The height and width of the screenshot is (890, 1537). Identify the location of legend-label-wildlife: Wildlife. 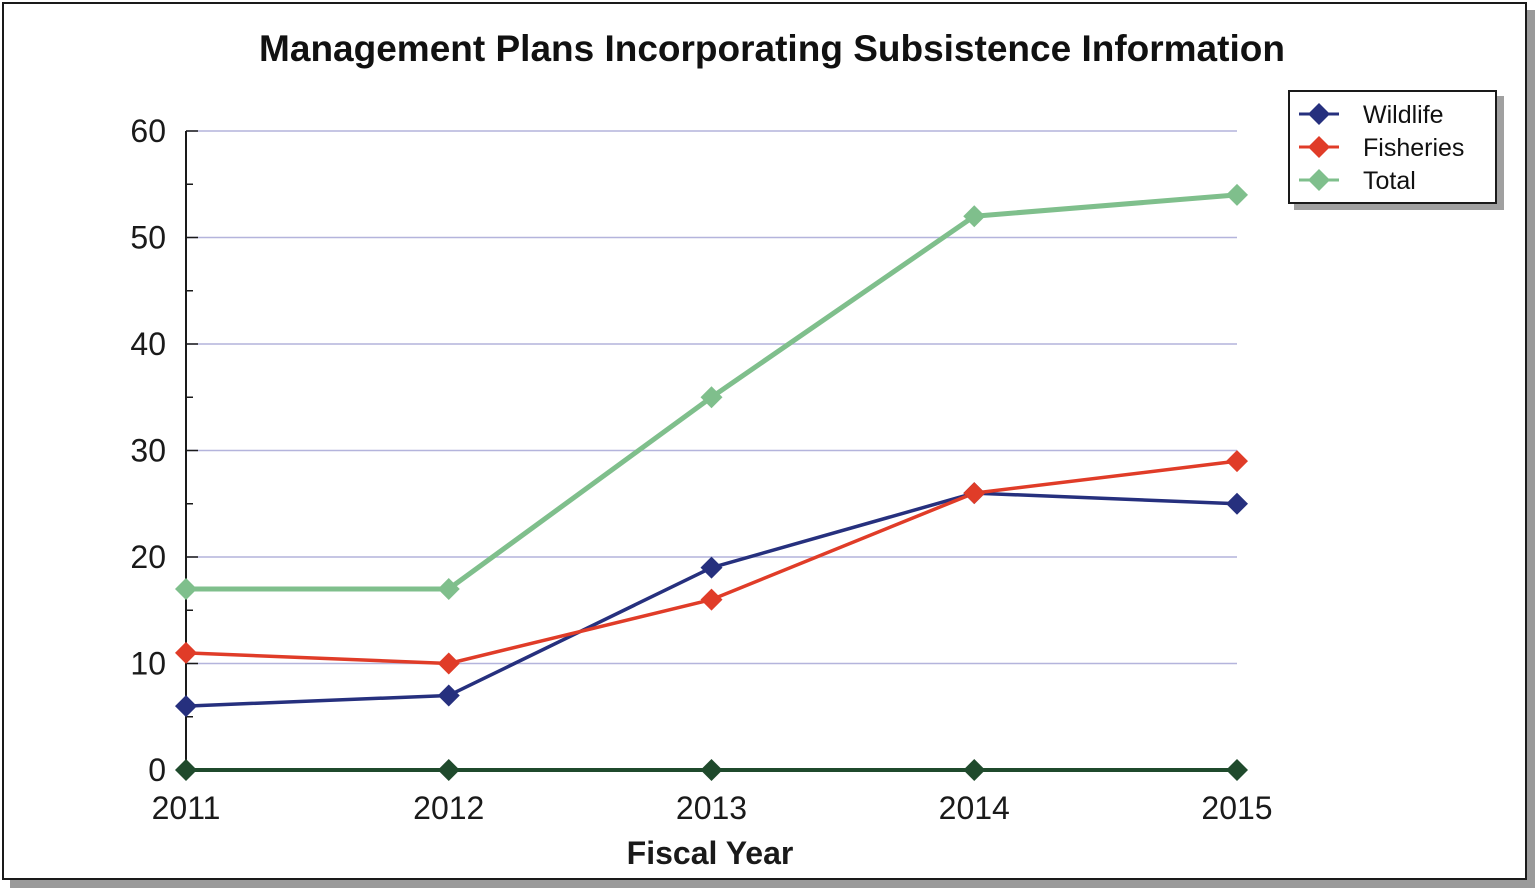
(1403, 115).